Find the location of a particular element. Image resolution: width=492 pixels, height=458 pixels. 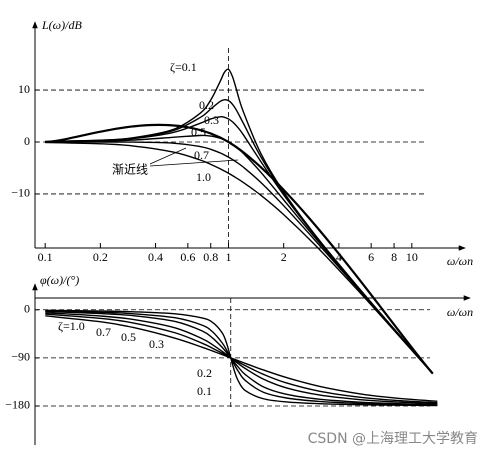

series-label: 0.1 is located at coordinates (204, 391).